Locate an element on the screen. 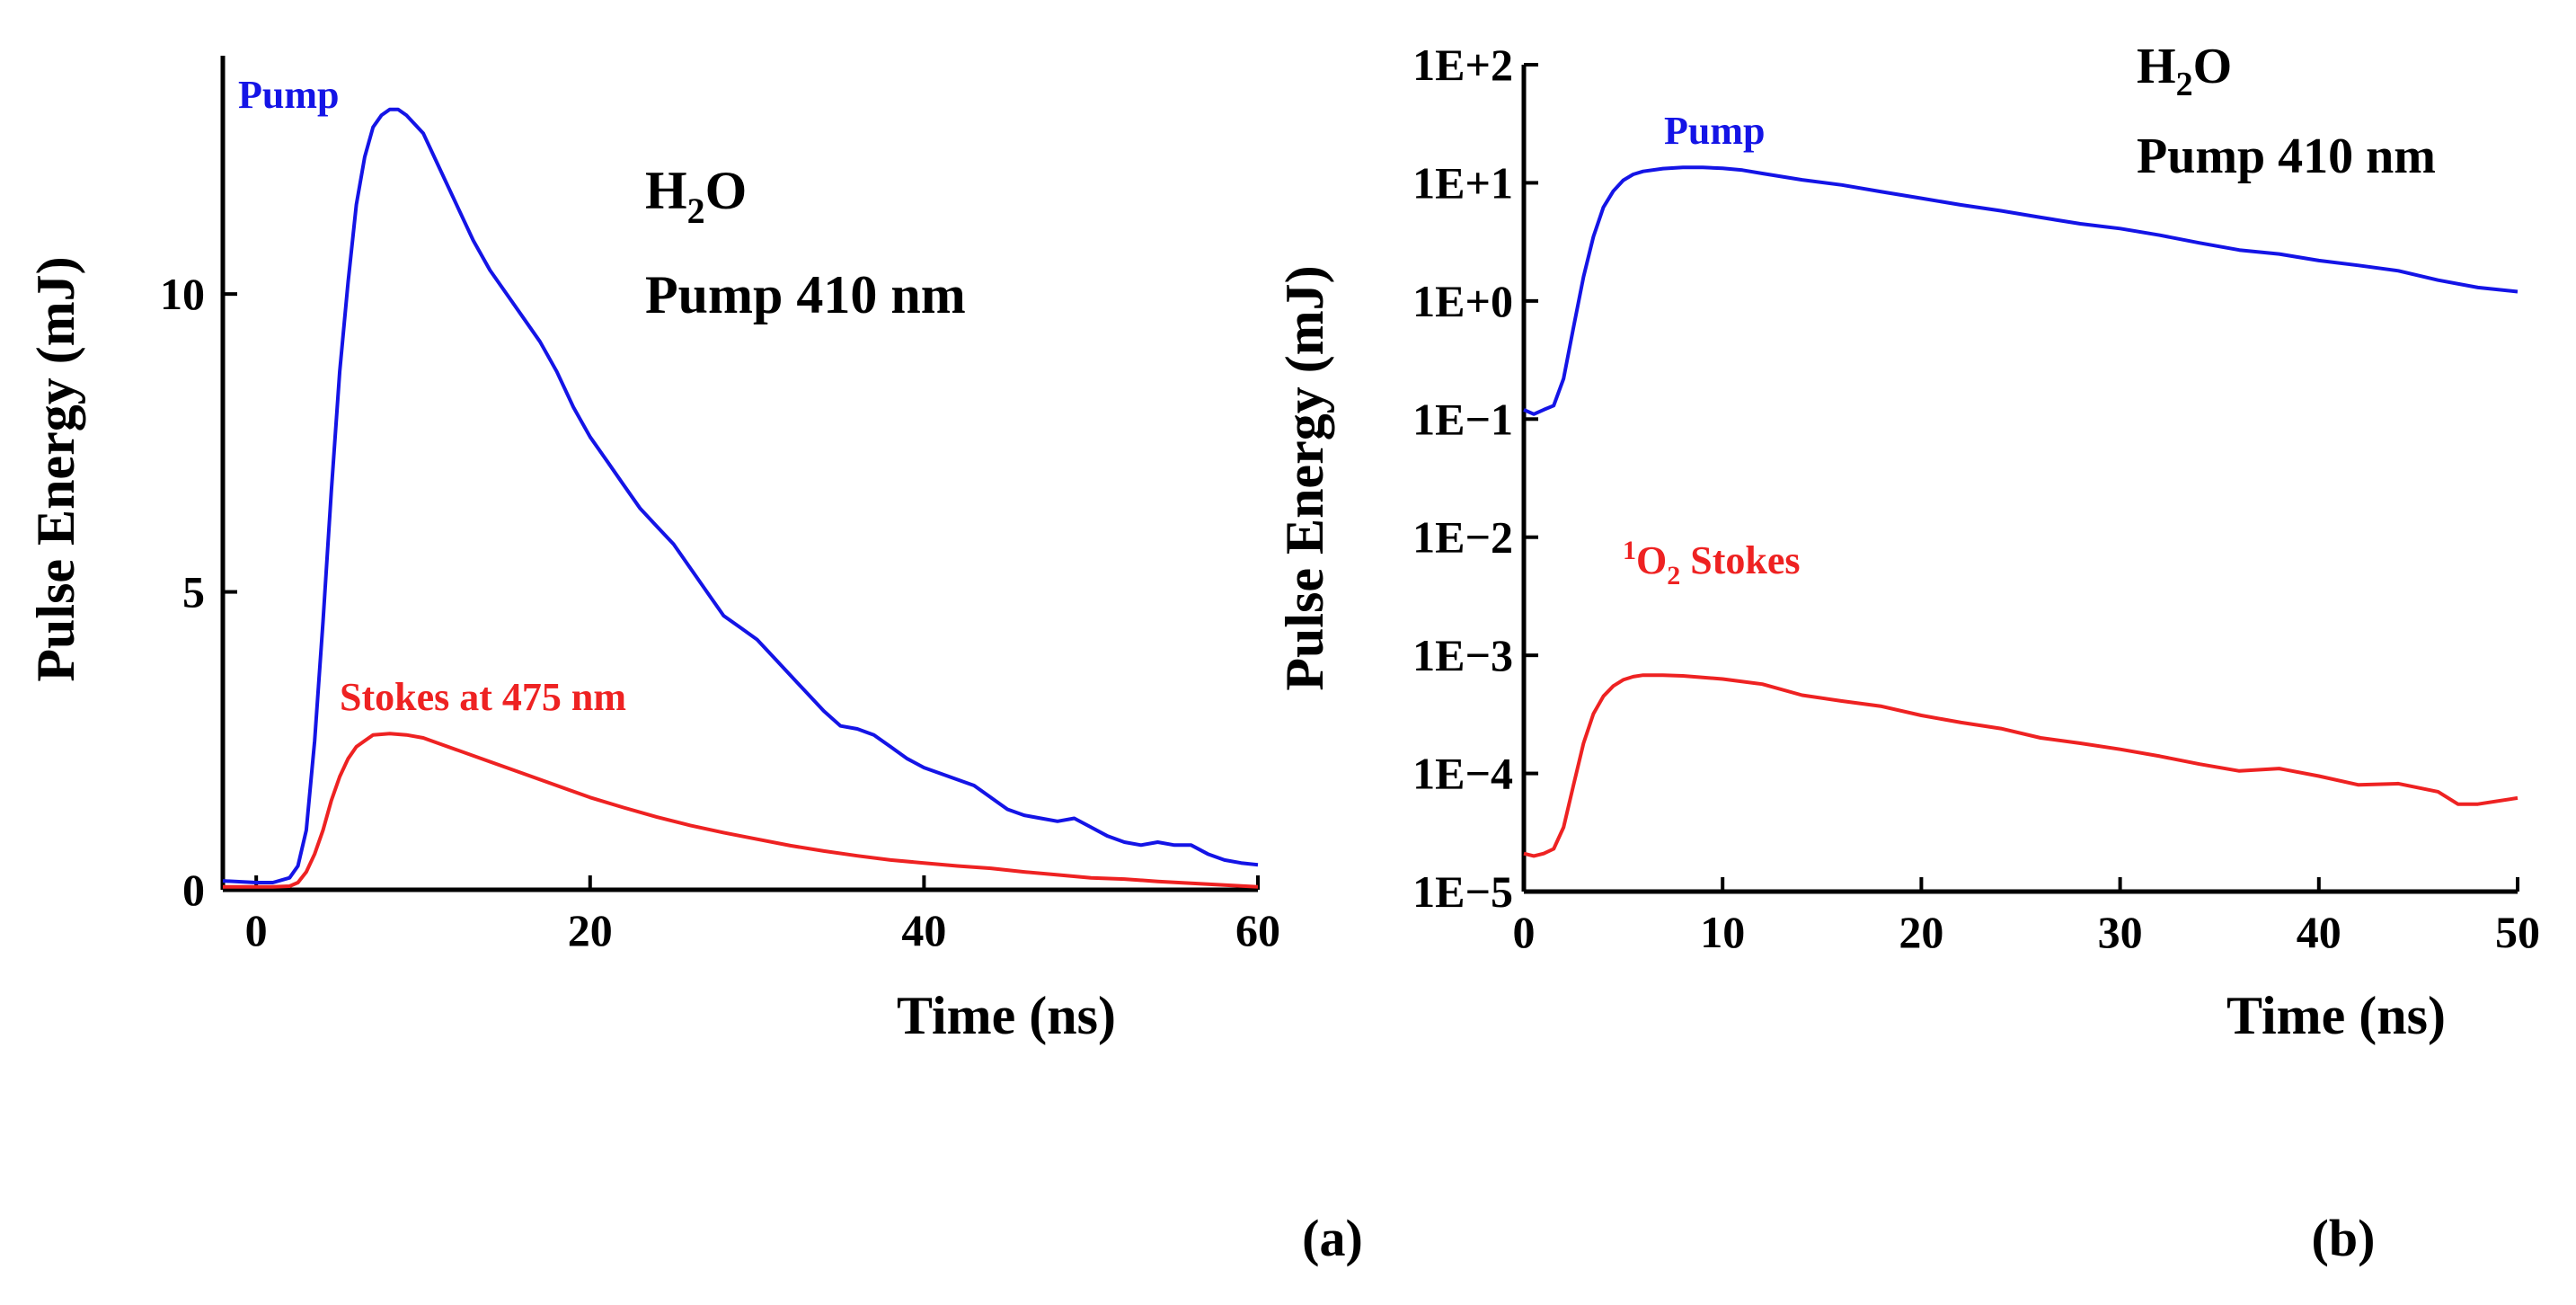 This screenshot has width=2576, height=1305. panel-b-x-axis-title: Time (ns) is located at coordinates (2336, 1015).